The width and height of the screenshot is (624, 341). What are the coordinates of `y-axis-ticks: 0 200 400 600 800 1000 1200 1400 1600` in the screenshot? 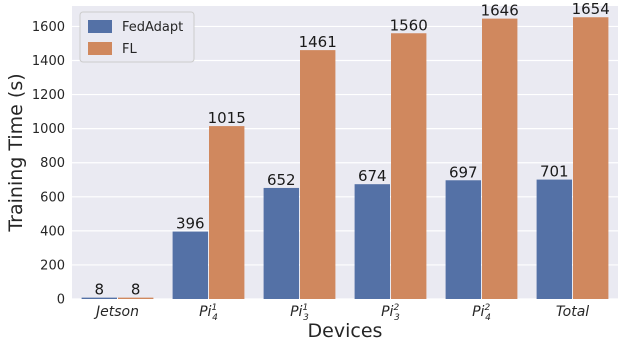 It's located at (48, 164).